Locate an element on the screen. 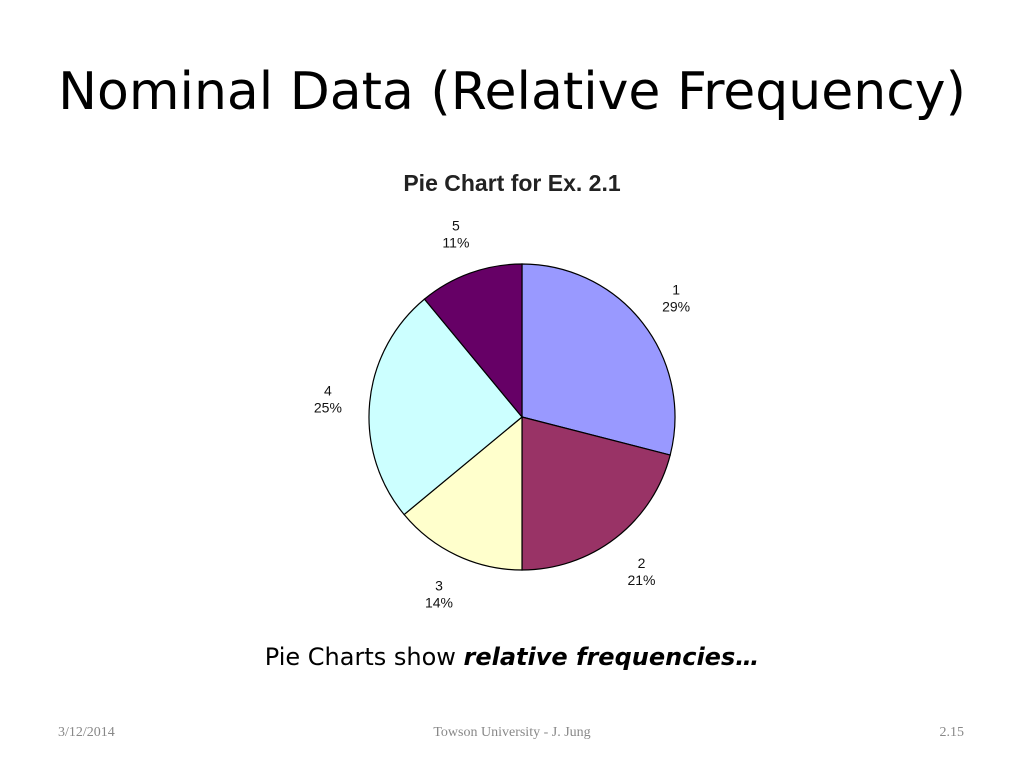 This screenshot has height=768, width=1024. caption-text: Pie Charts show is located at coordinates (364, 657).